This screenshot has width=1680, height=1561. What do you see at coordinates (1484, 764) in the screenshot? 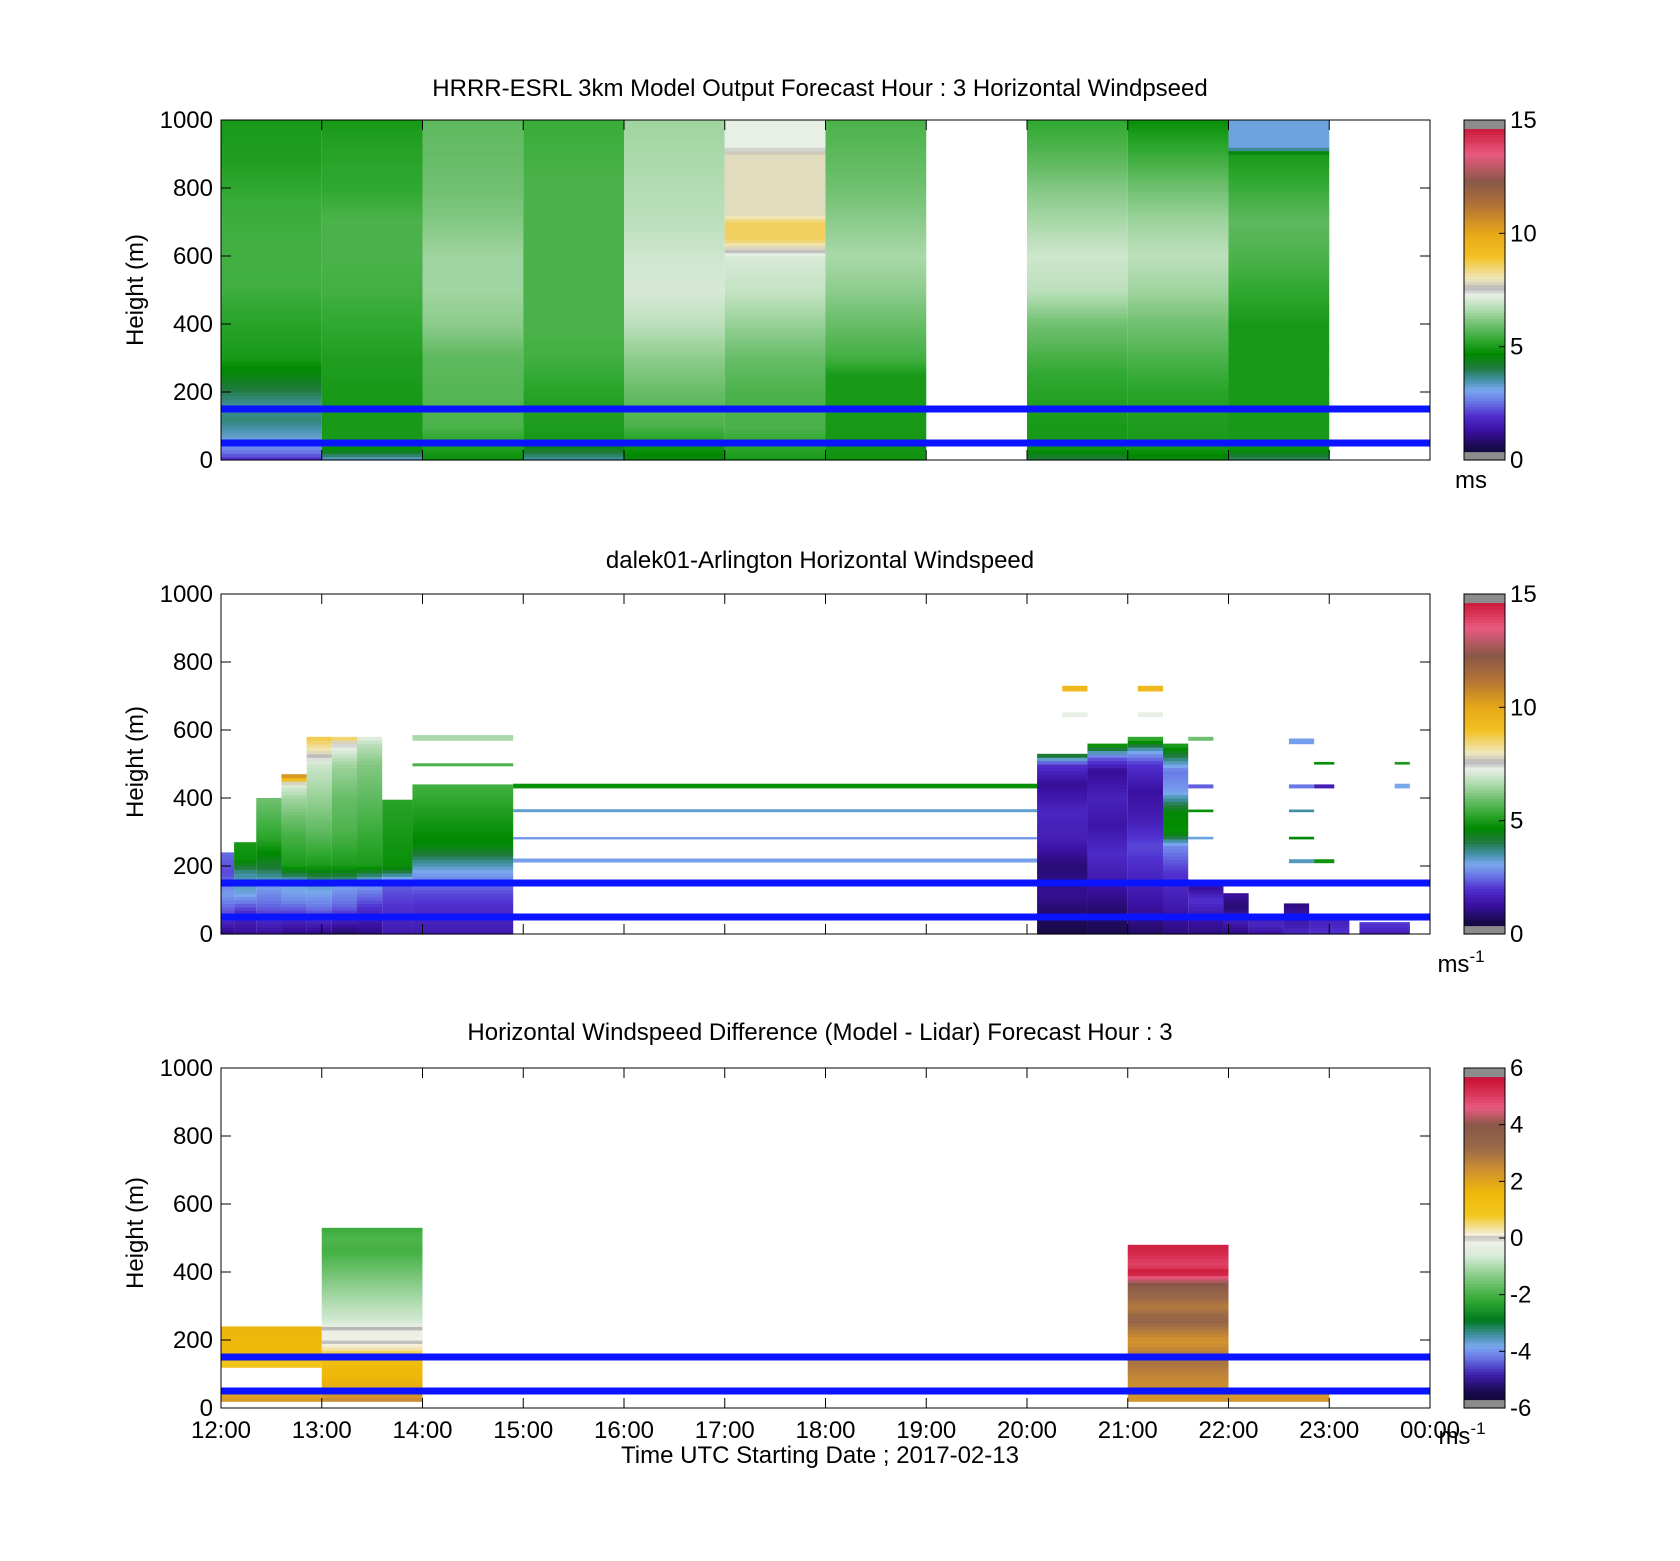
I see `colorbar-frame` at bounding box center [1484, 764].